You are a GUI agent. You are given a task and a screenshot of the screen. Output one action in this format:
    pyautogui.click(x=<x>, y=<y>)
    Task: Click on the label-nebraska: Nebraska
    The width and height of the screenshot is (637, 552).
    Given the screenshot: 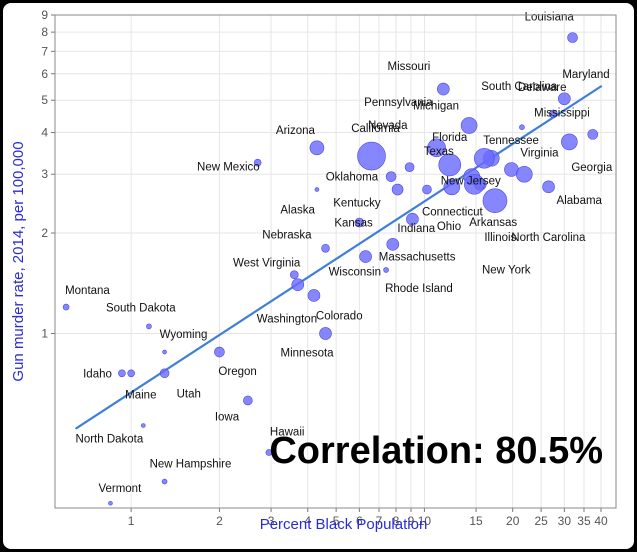 What is the action you would take?
    pyautogui.click(x=287, y=235)
    